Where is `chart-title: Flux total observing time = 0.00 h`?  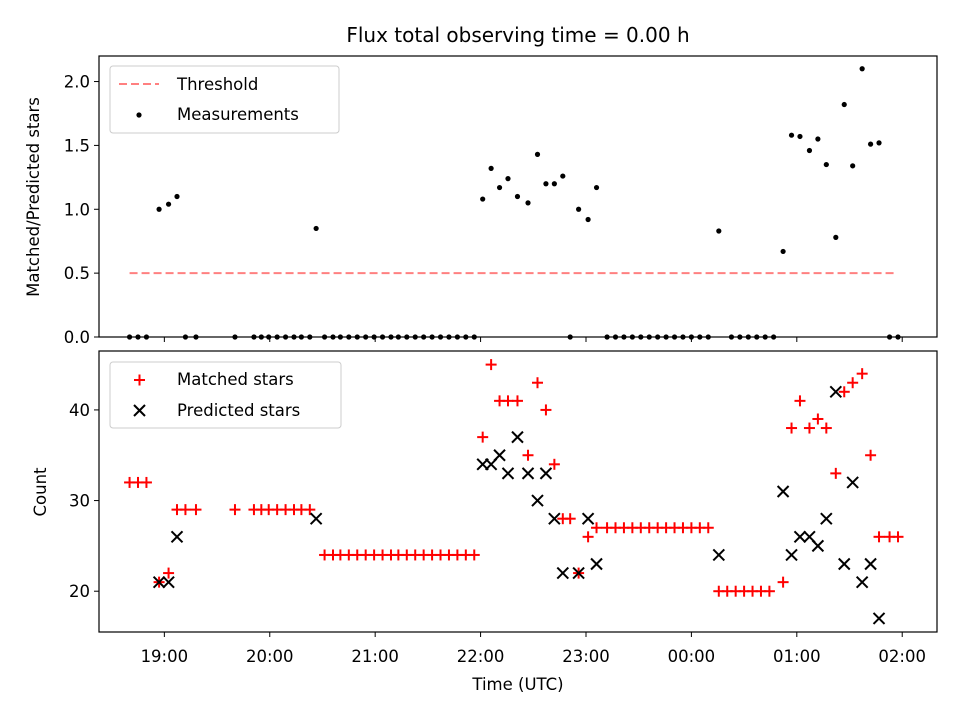 chart-title: Flux total observing time = 0.00 h is located at coordinates (517, 35).